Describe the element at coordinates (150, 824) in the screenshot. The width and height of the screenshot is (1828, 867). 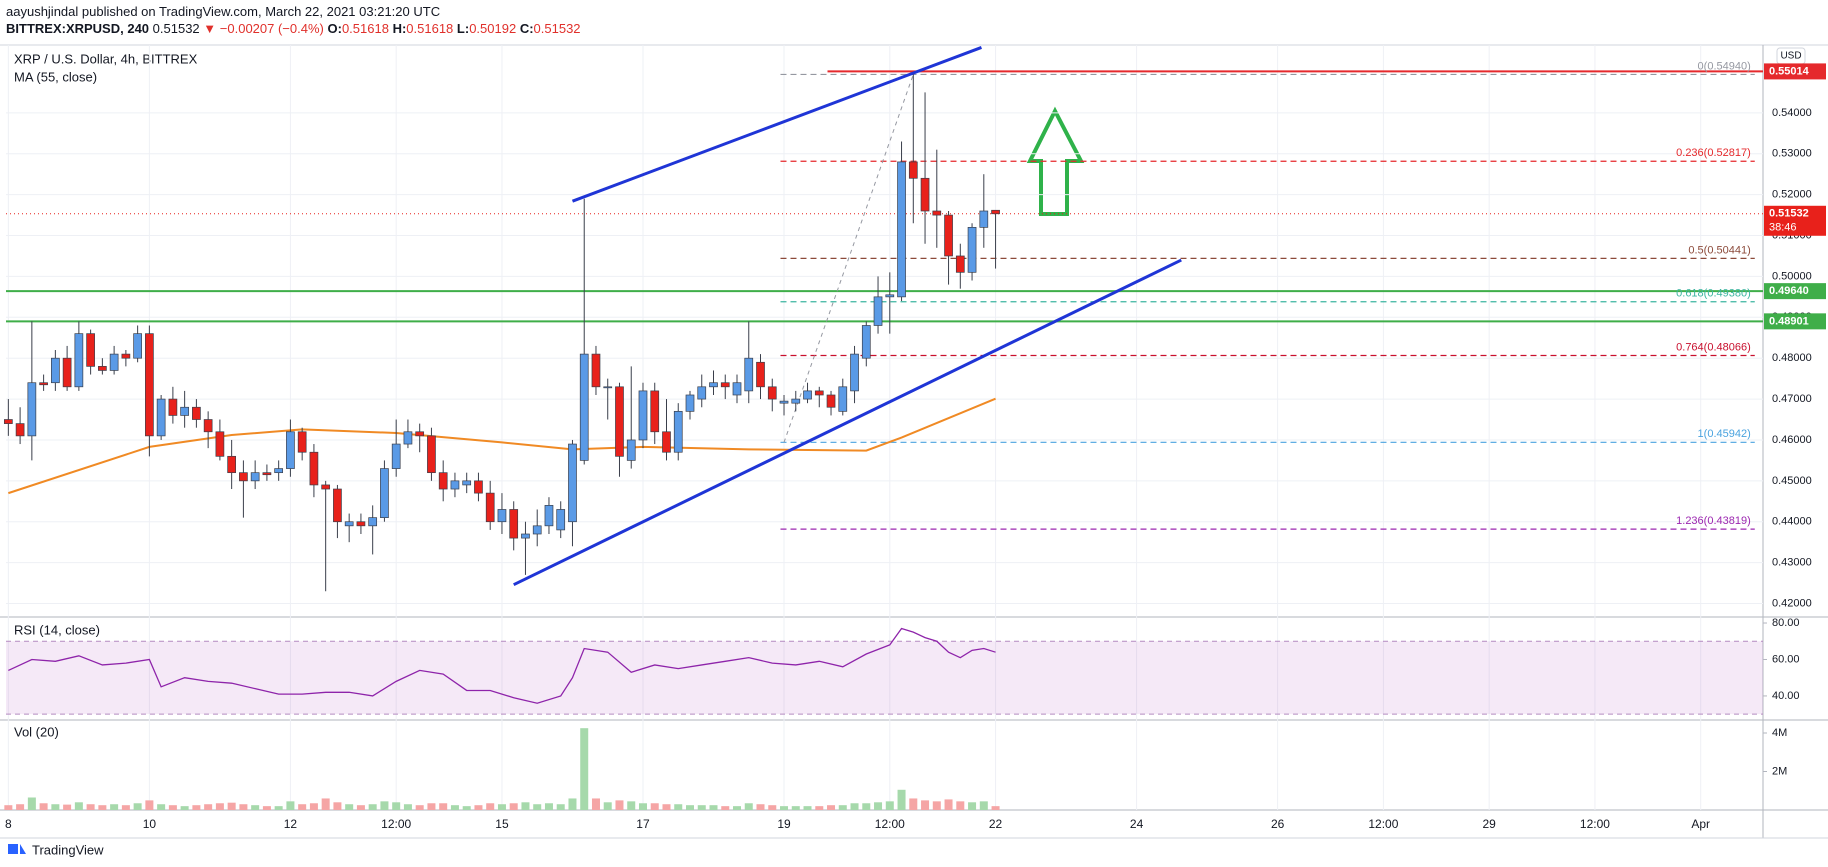
I see `x-tick-label: 10` at that location.